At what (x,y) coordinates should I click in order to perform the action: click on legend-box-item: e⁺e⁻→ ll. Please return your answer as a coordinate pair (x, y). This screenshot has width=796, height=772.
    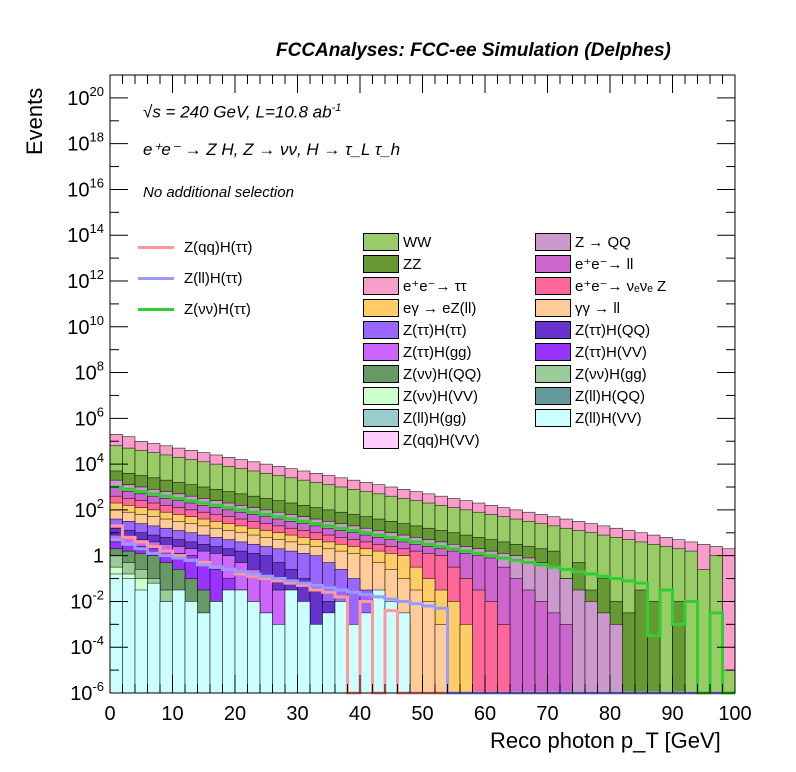
    Looking at the image, I should click on (584, 264).